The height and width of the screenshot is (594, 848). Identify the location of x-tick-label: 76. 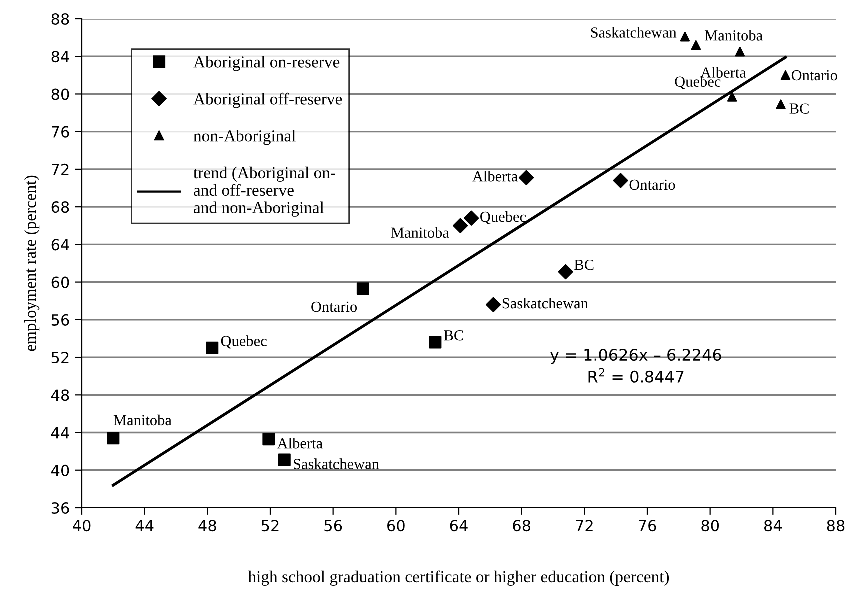
(647, 526).